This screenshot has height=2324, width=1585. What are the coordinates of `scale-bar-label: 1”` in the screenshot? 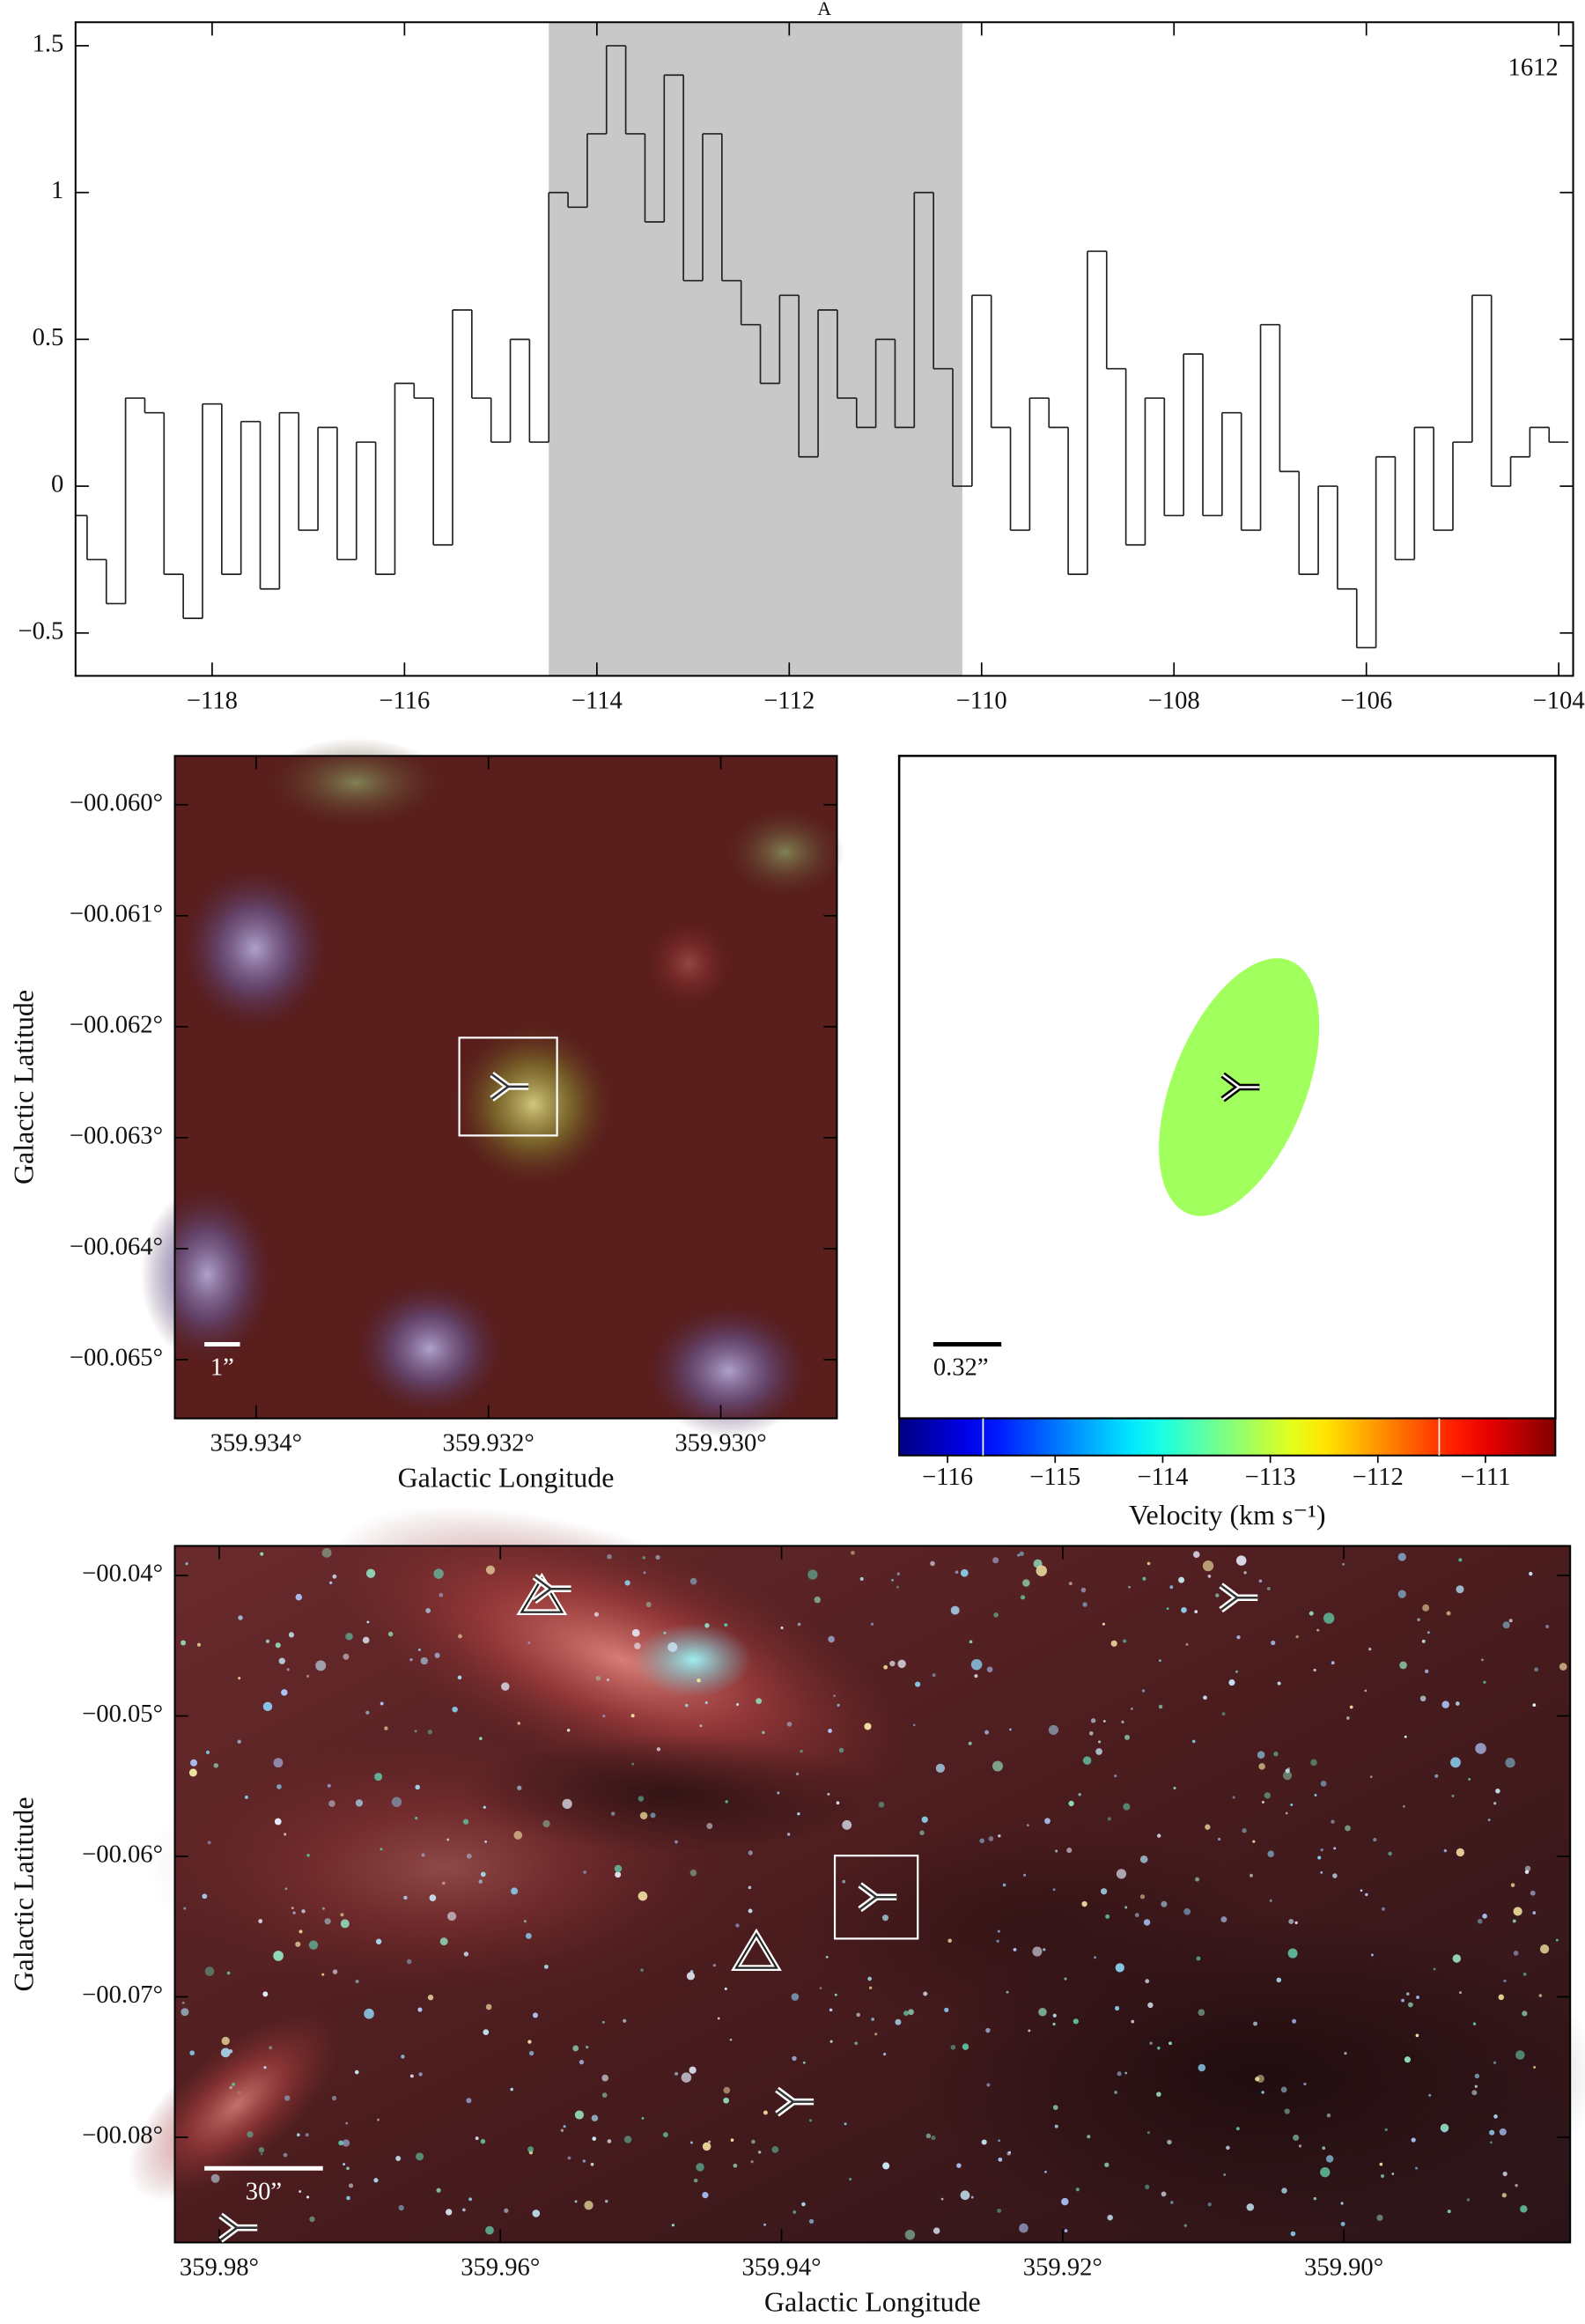 It's located at (222, 1368).